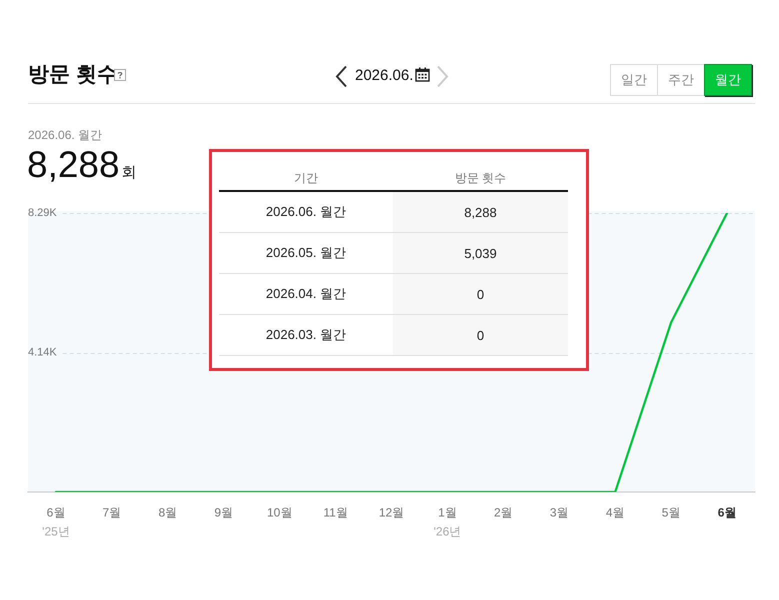 The image size is (779, 600). Describe the element at coordinates (448, 522) in the screenshot. I see `category-label: 1월 '26년` at that location.